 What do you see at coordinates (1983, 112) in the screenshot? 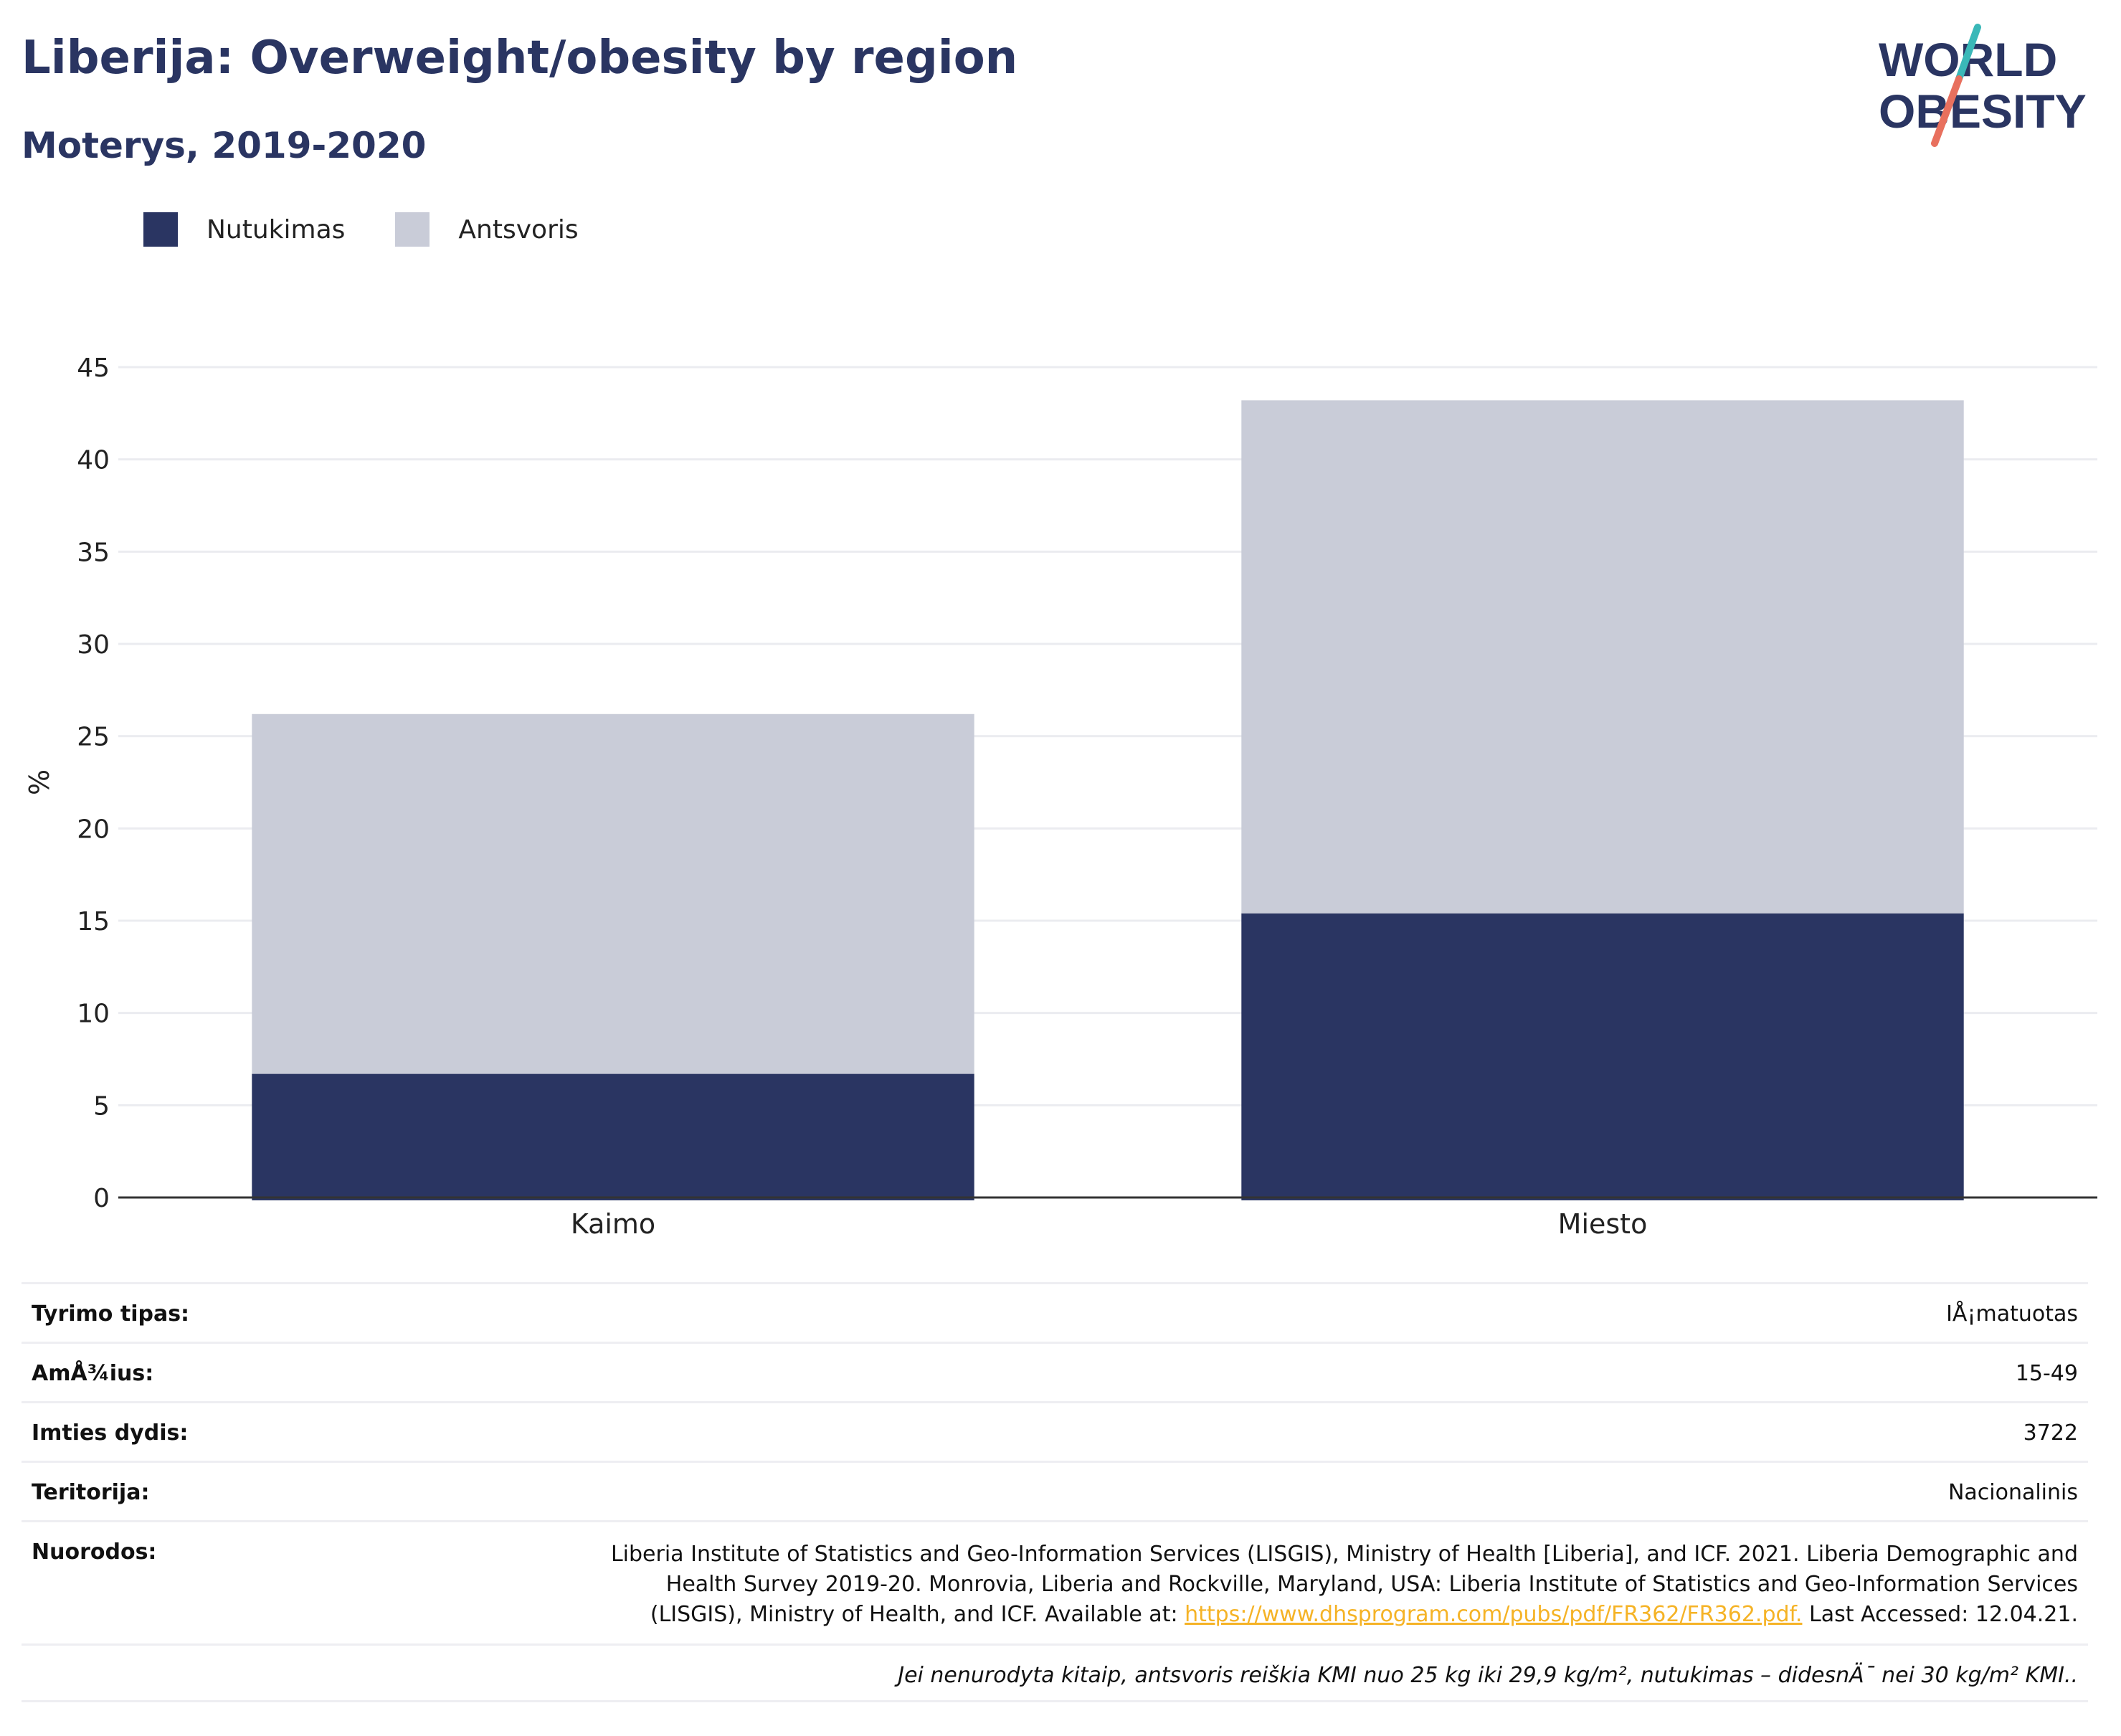
I see `logo-word-obesity: OBESITY` at bounding box center [1983, 112].